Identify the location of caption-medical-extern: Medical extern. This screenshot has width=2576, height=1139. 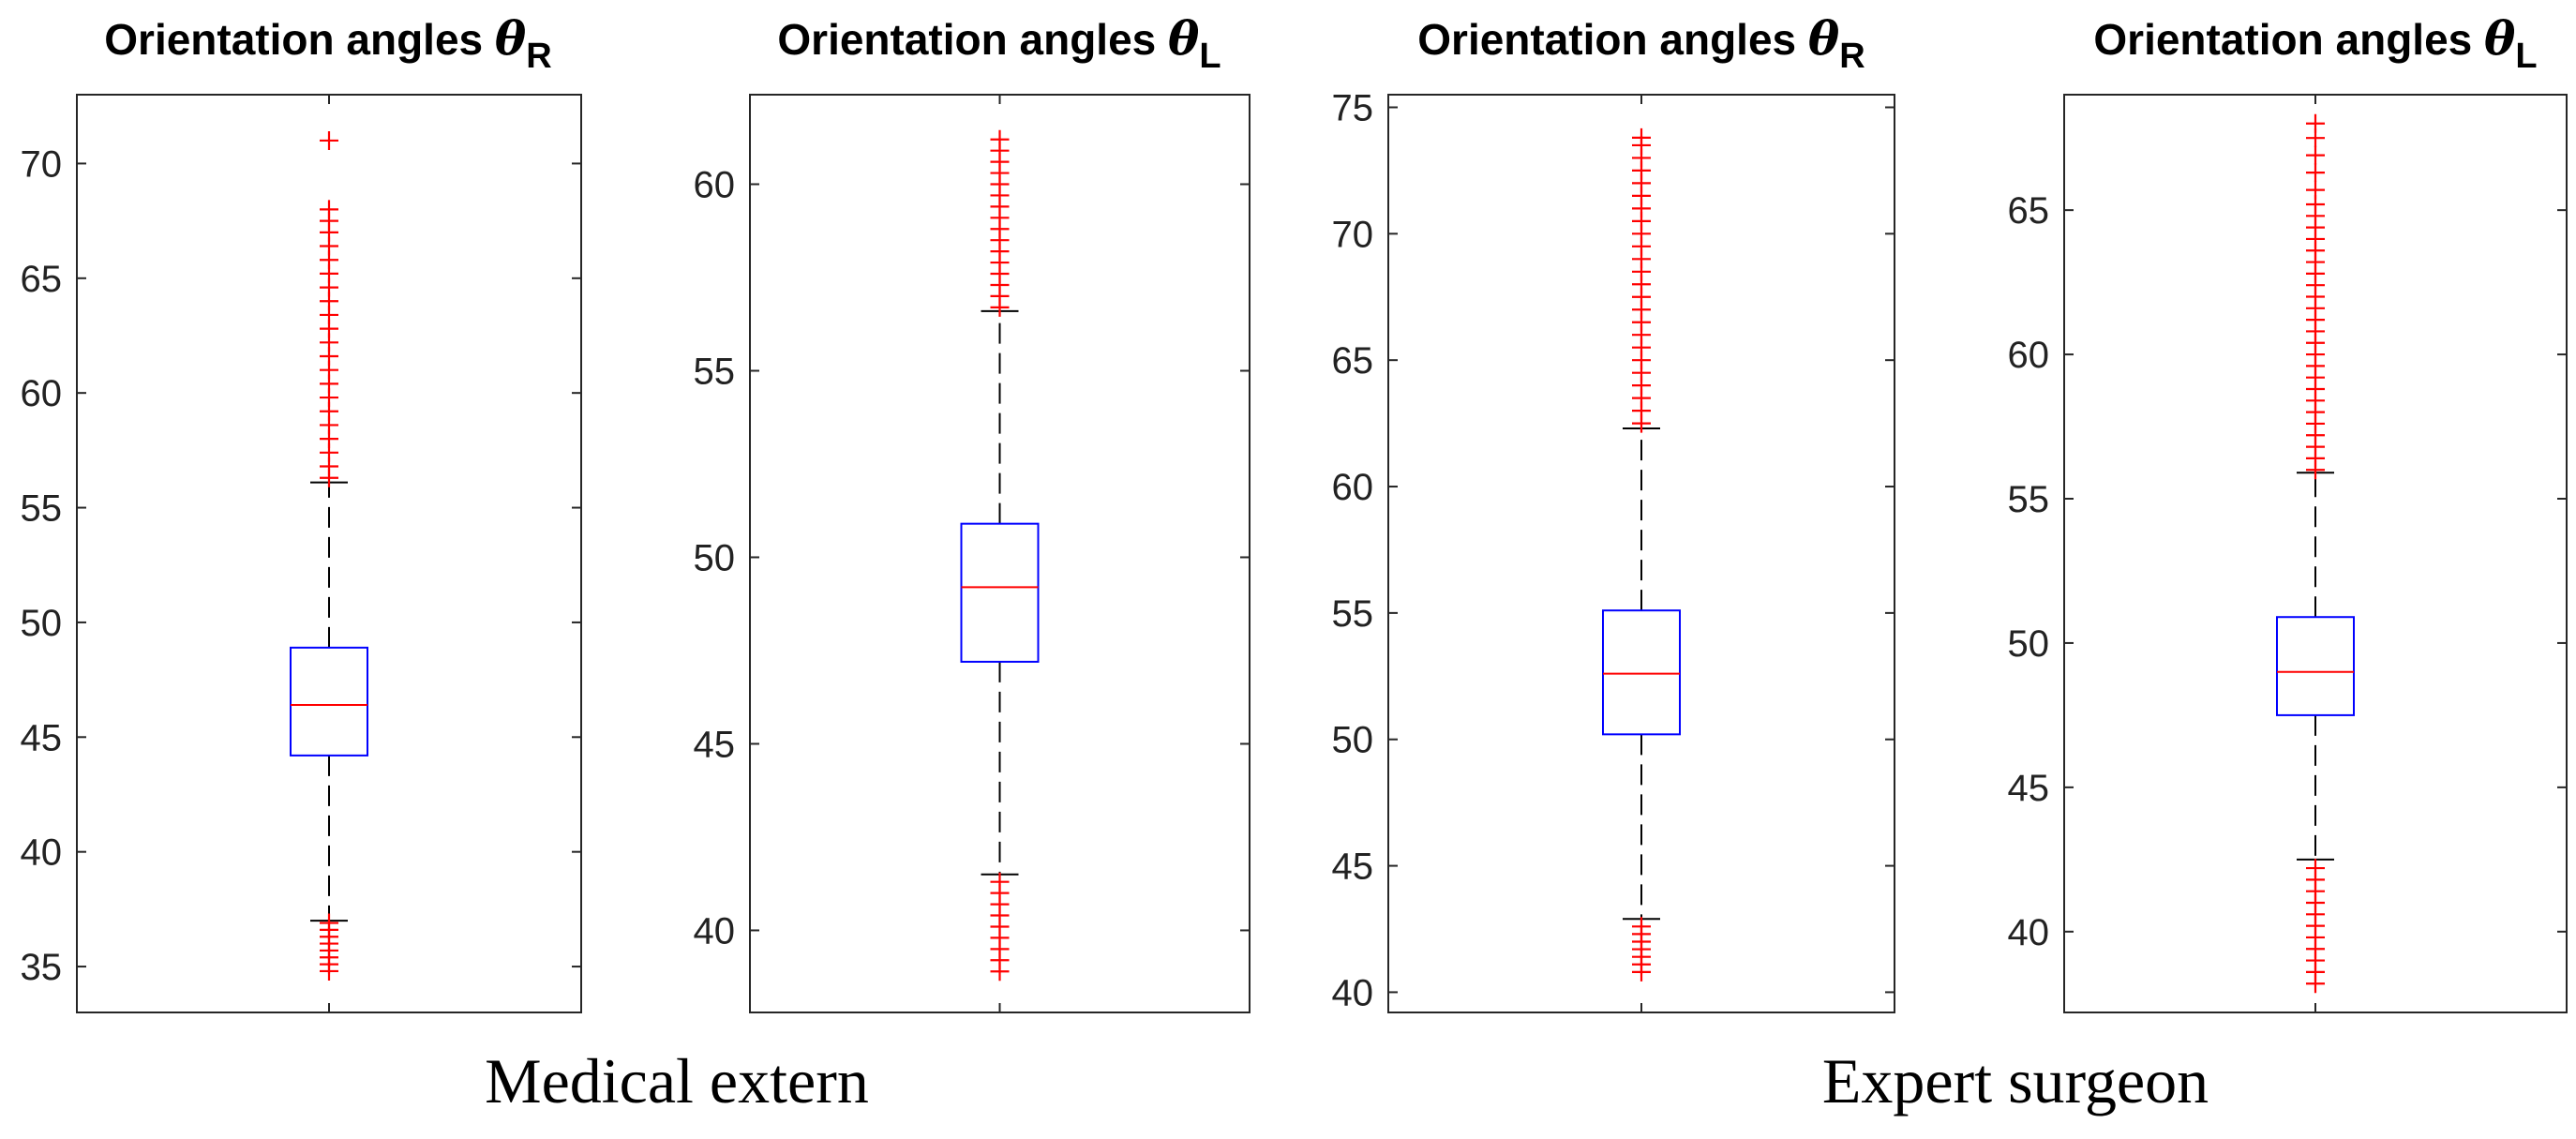
(677, 1081).